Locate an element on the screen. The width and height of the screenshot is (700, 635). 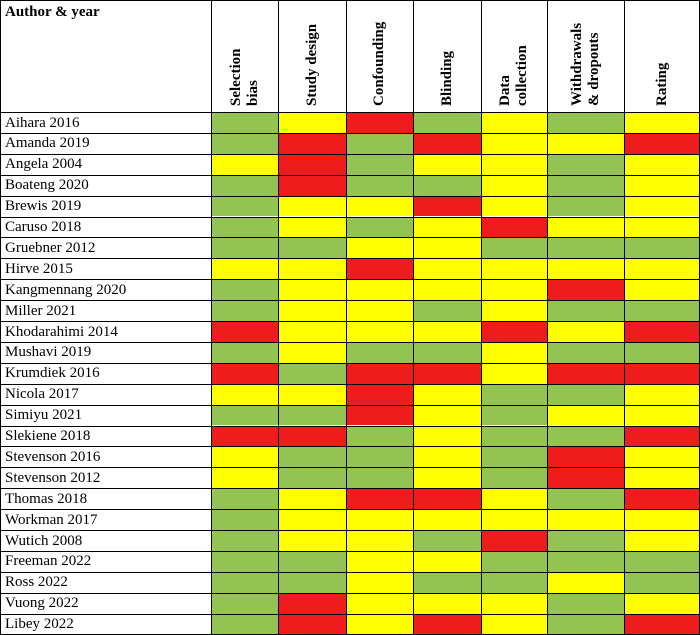
column-header-label: Confounding is located at coordinates (379, 63).